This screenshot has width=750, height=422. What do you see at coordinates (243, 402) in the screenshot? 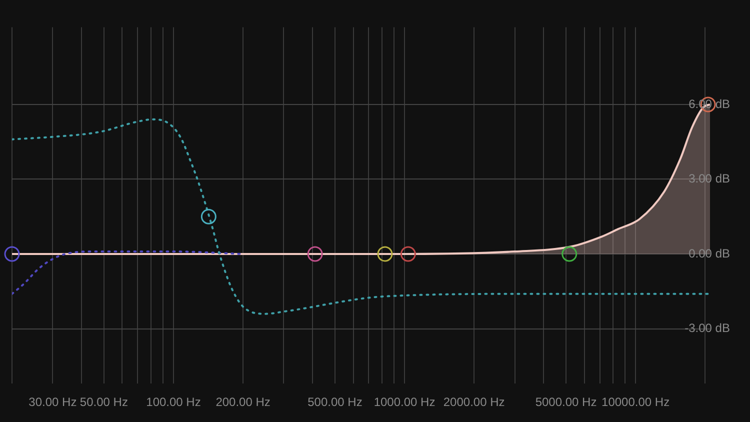
I see `x-tick-label: 200.00 Hz` at bounding box center [243, 402].